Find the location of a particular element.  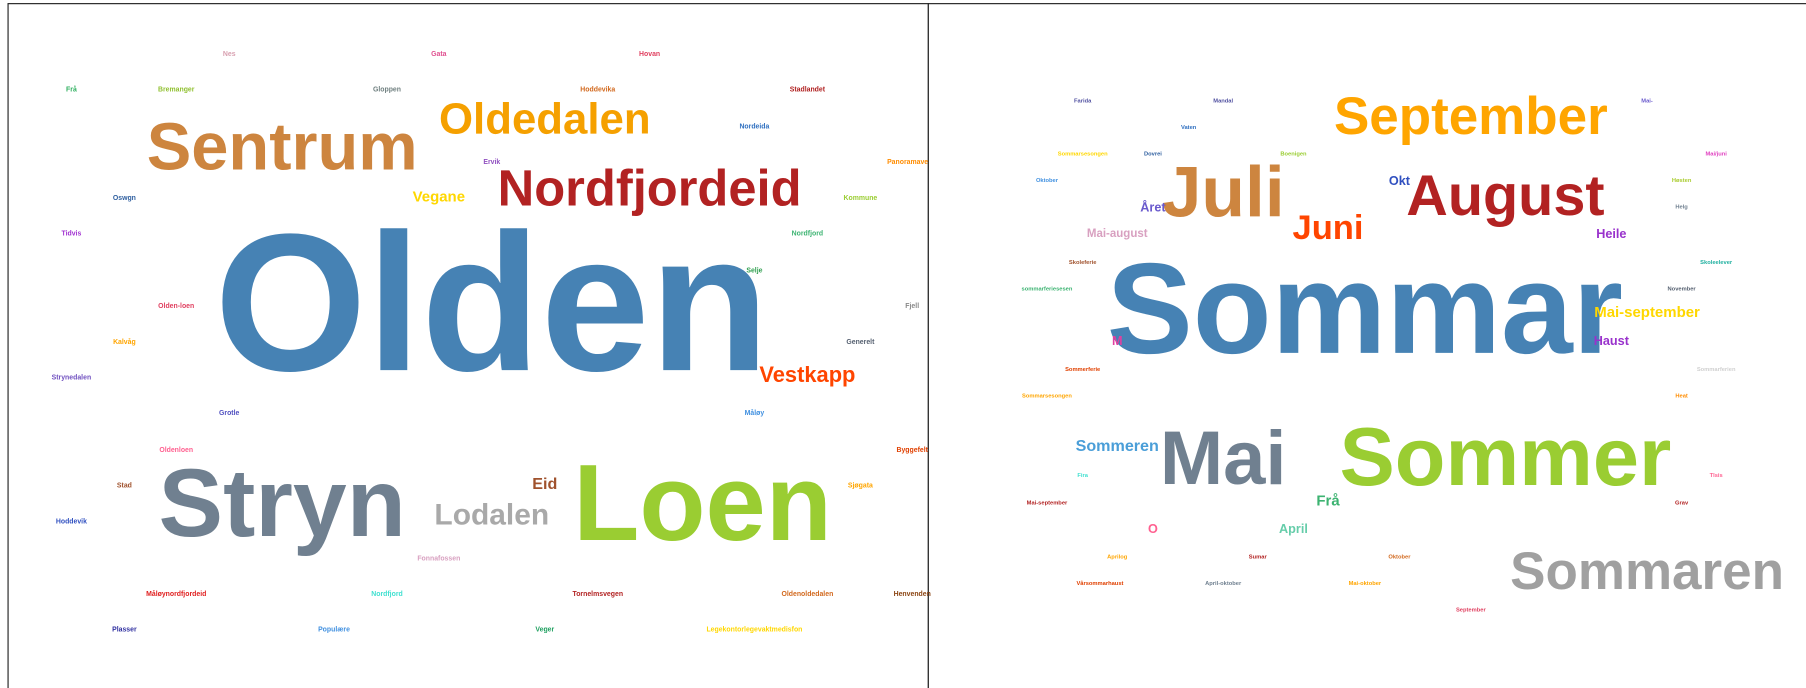

word: Sentrum is located at coordinates (282, 148).